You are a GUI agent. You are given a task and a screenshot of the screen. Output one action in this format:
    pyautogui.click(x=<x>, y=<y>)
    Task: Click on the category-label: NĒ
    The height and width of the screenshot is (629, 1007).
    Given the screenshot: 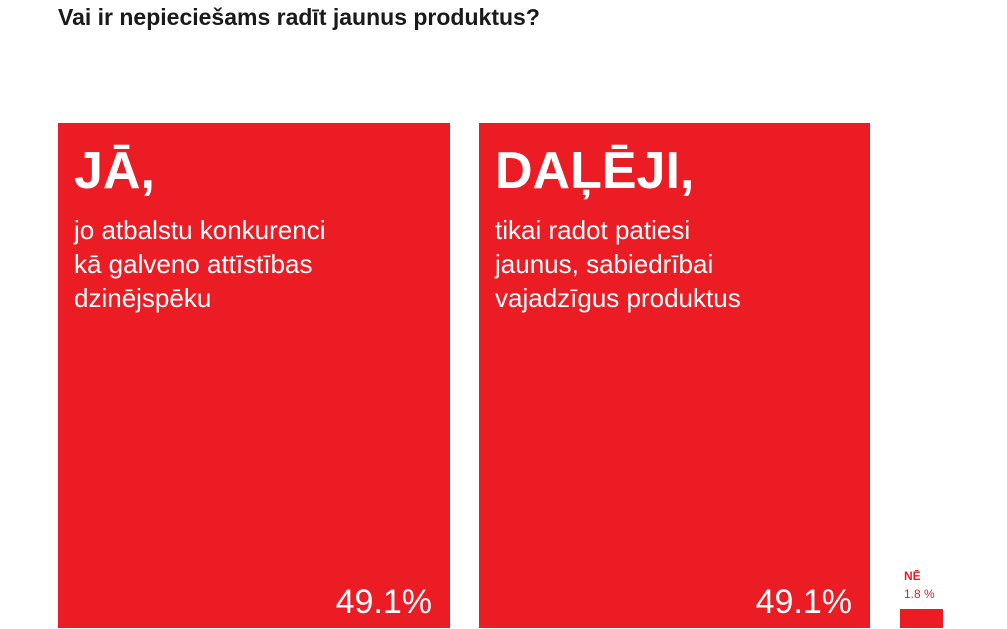 What is the action you would take?
    pyautogui.click(x=912, y=576)
    